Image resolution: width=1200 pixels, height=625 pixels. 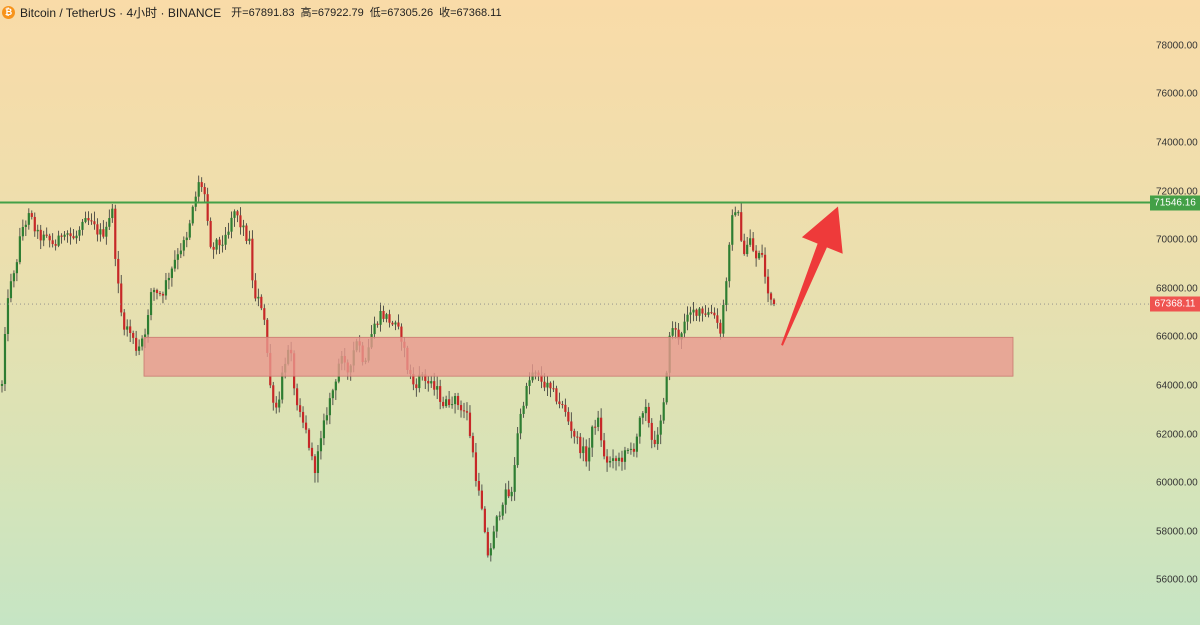 I want to click on y-tick-label: 68000.00, so click(x=1177, y=289).